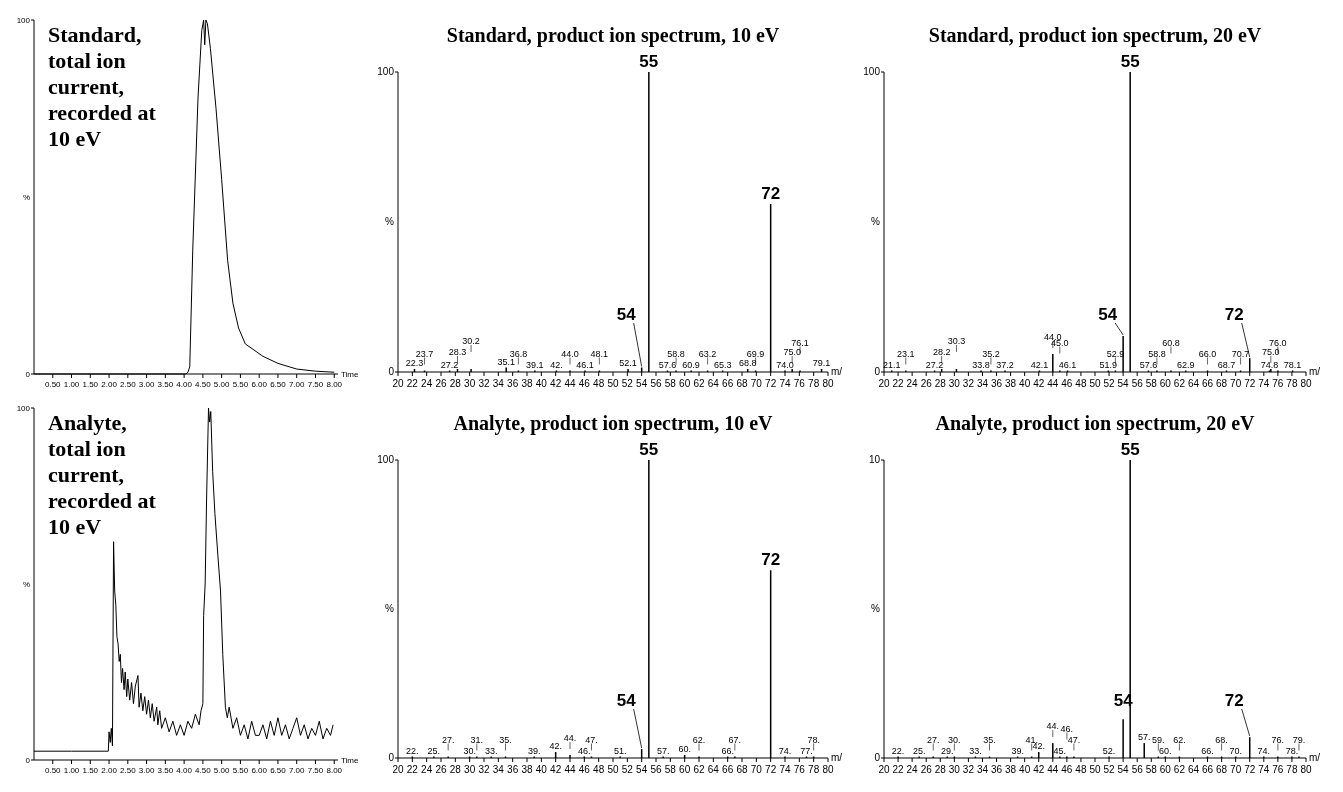 This screenshot has height=792, width=1343. What do you see at coordinates (667, 364) in the screenshot?
I see `annotation: 57.6` at bounding box center [667, 364].